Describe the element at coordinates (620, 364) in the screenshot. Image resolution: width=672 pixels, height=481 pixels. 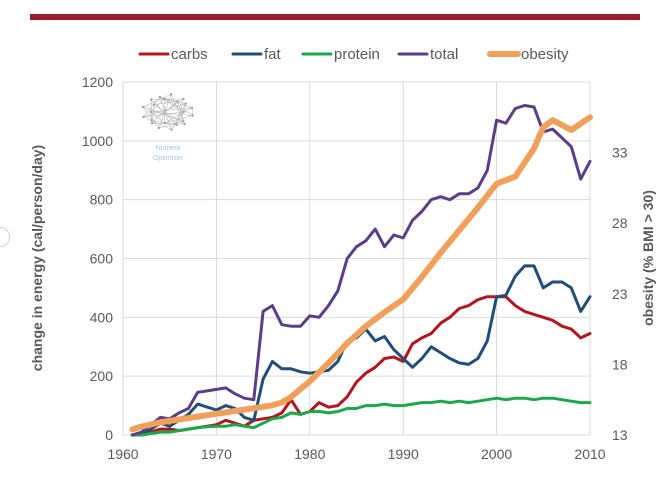
I see `y2-tick-label: 18` at that location.